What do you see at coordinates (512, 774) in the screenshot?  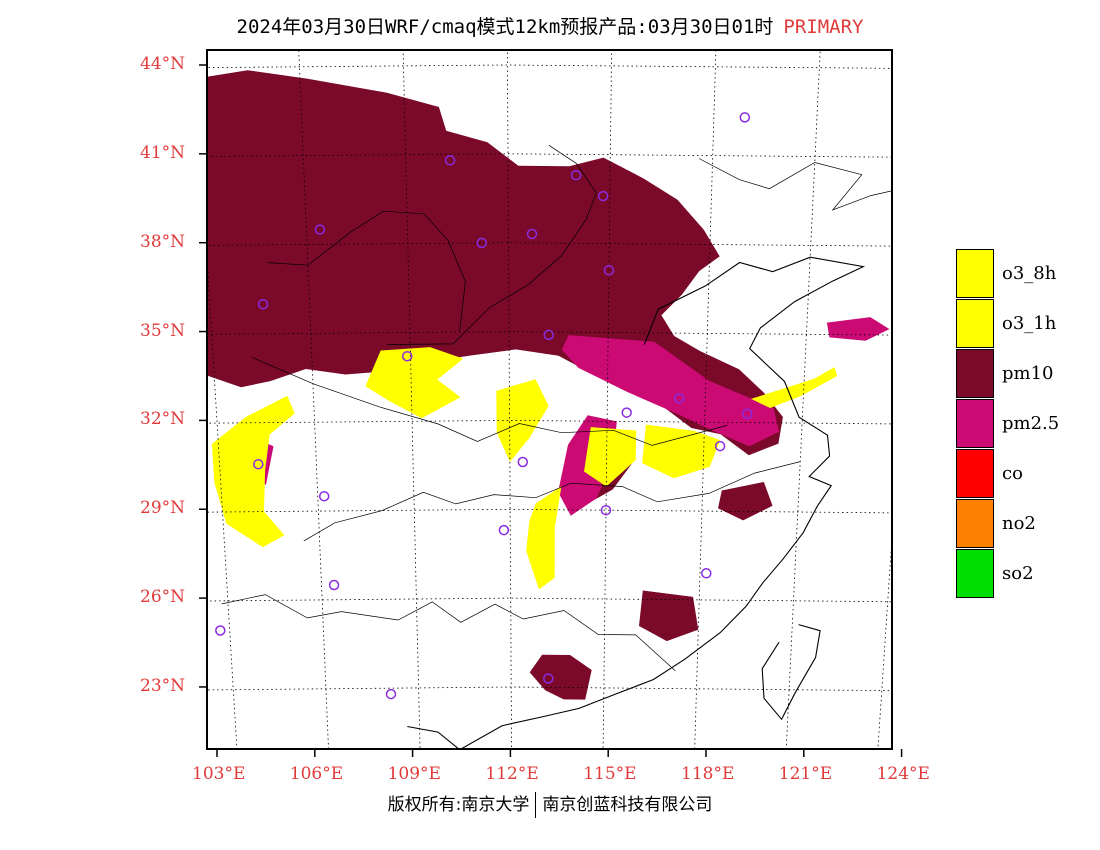 I see `longitude-tick-label: 112°E` at bounding box center [512, 774].